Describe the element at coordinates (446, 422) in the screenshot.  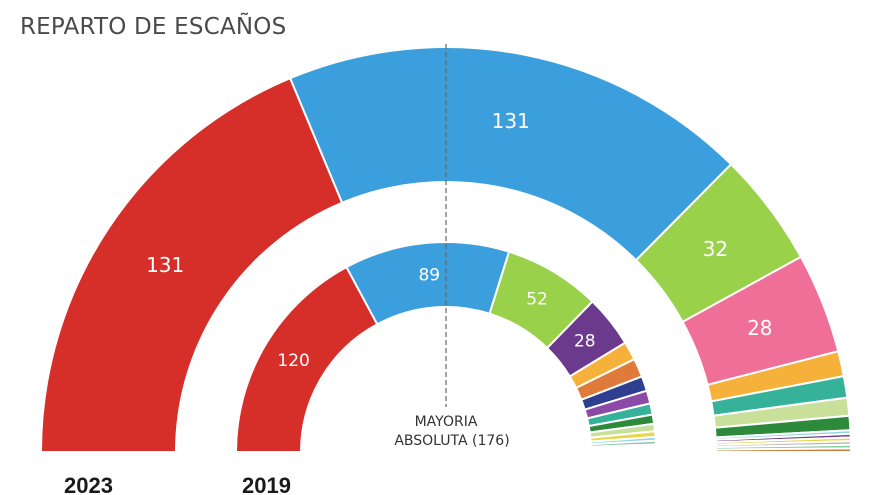
I see `majority-label-line1: MAYORIA` at that location.